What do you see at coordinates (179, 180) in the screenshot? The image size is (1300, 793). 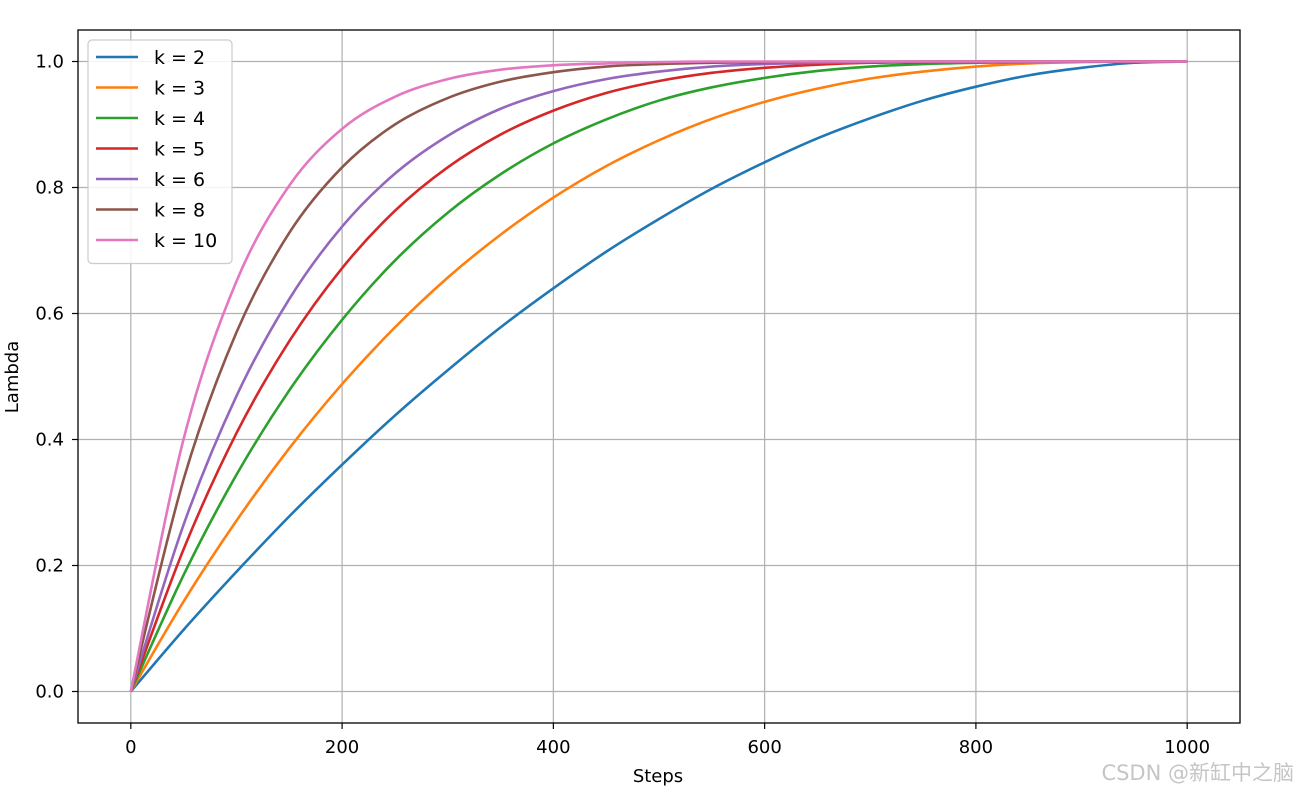 I see `legend-entry-label: k = 6` at bounding box center [179, 180].